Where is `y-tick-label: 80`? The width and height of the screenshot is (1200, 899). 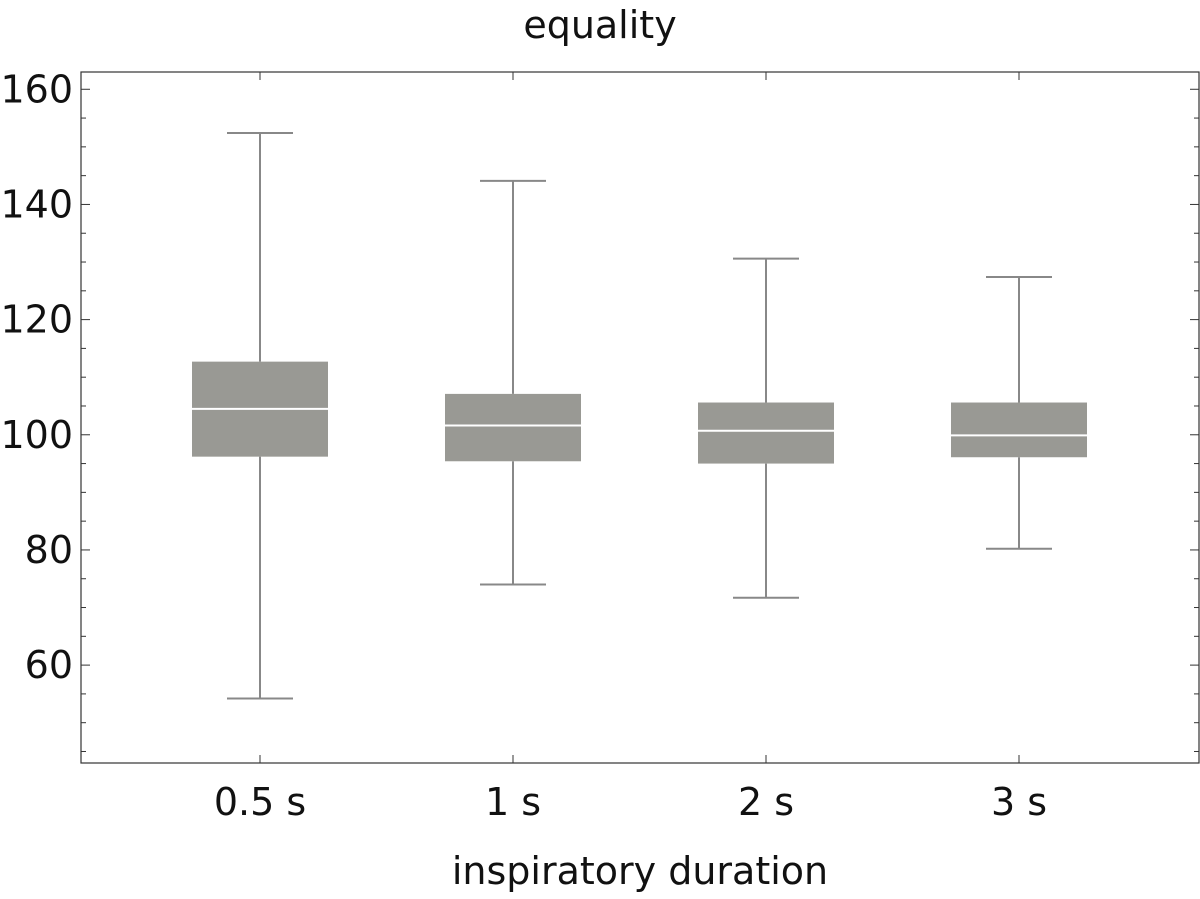
y-tick-label: 80 is located at coordinates (49, 550).